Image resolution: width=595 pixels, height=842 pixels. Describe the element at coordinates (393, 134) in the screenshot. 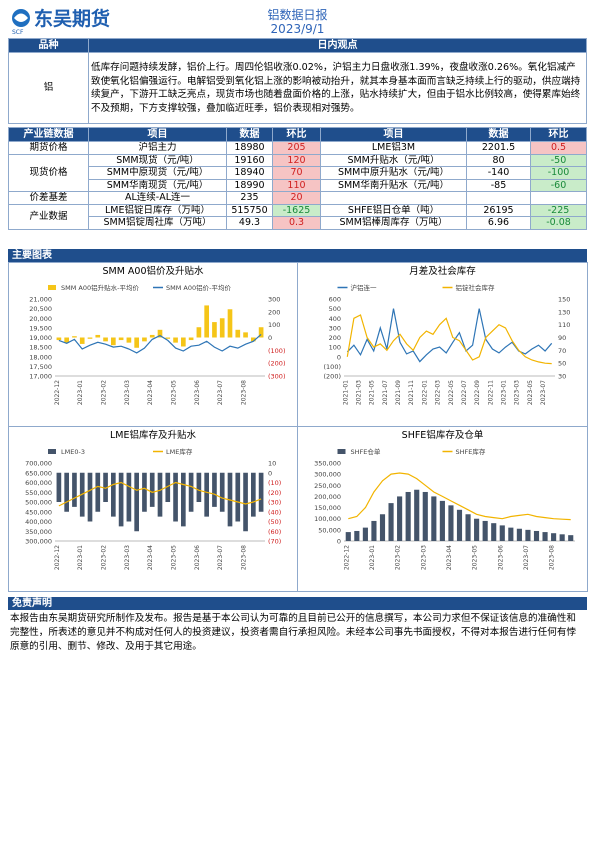

I see `cell: 项目` at that location.